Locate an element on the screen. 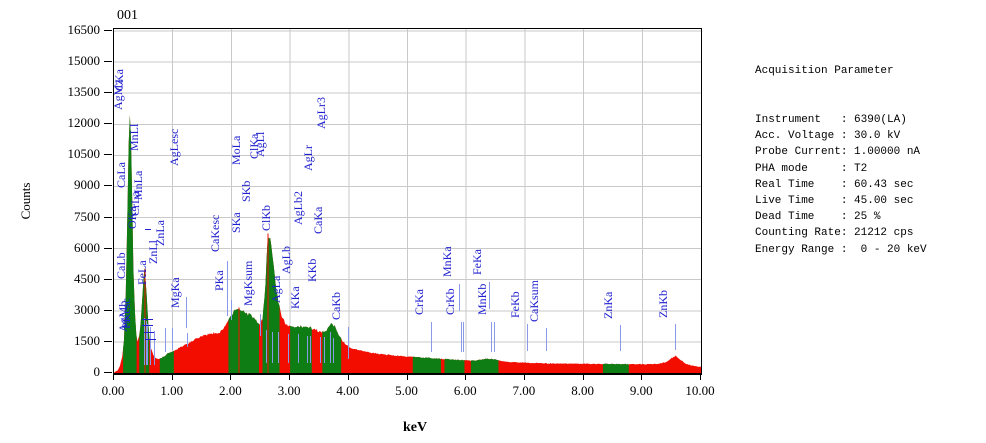  peak-label-aglr: AgLr is located at coordinates (307, 157).